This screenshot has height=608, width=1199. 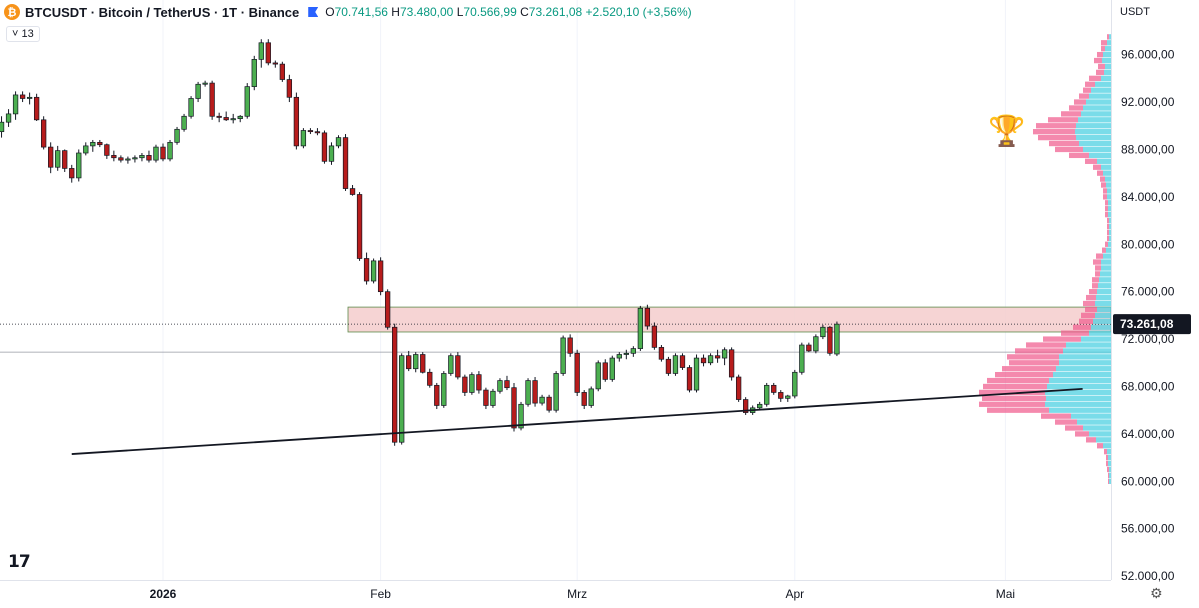 I want to click on settings-icon: ⚙, so click(x=1156, y=594).